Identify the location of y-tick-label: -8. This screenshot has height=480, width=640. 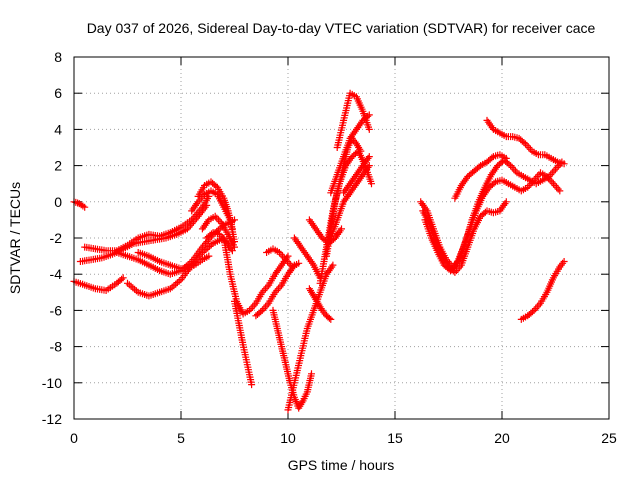
(56, 347).